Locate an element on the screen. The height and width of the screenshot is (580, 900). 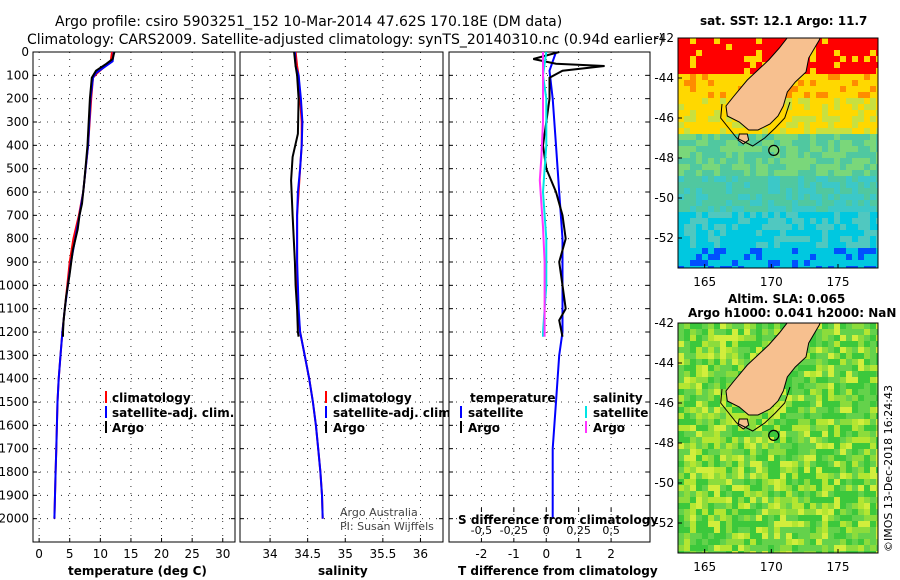
lon-tick-label: 175 is located at coordinates (838, 282).